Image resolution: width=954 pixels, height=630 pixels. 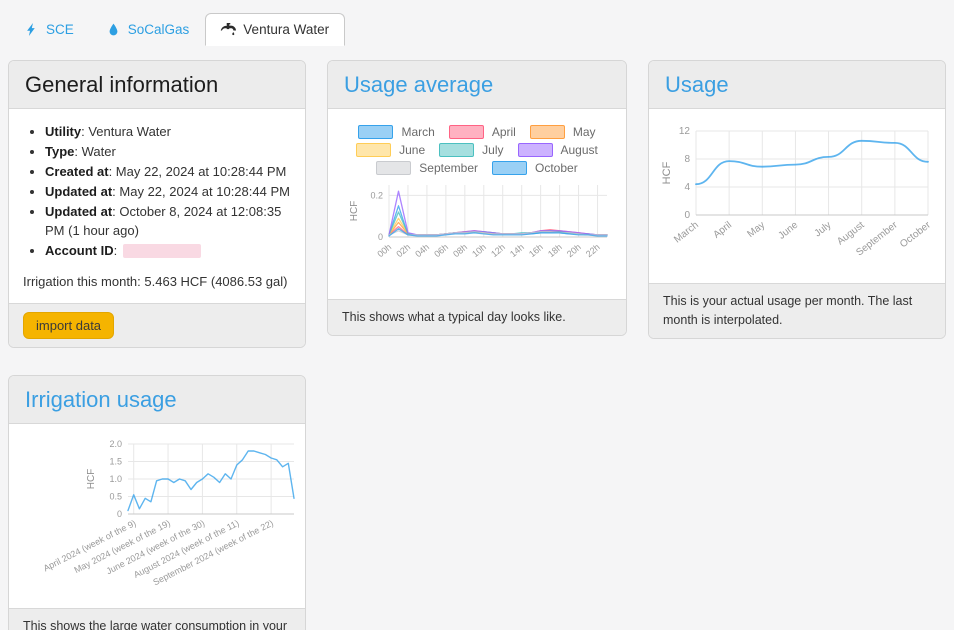 I want to click on legend-swatch-march, so click(x=376, y=132).